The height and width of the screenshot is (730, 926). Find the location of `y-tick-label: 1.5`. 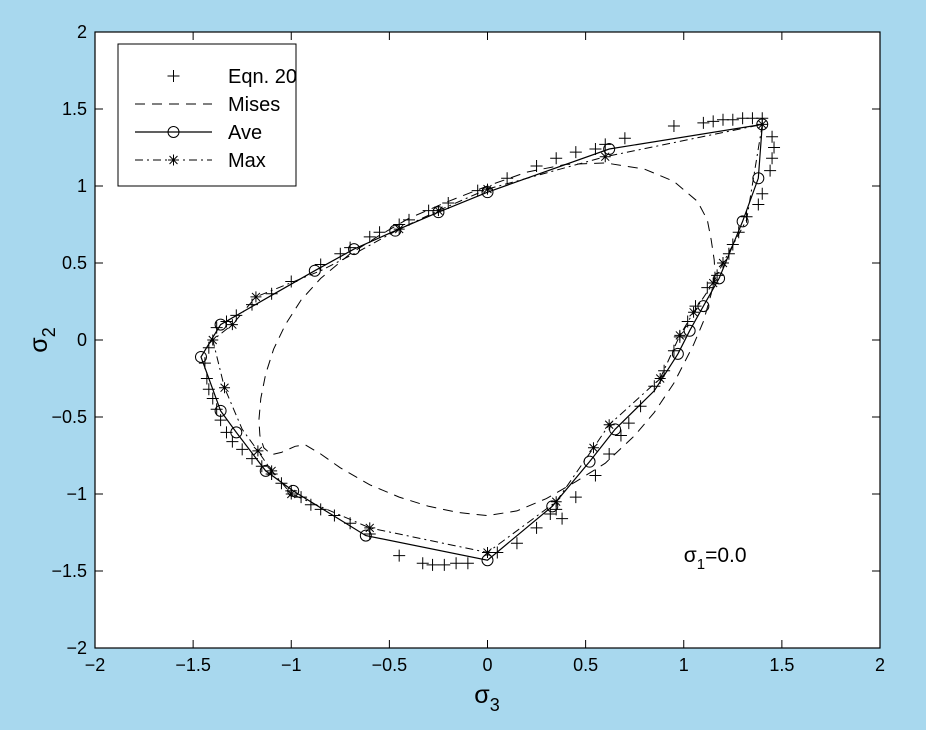

y-tick-label: 1.5 is located at coordinates (74, 109).